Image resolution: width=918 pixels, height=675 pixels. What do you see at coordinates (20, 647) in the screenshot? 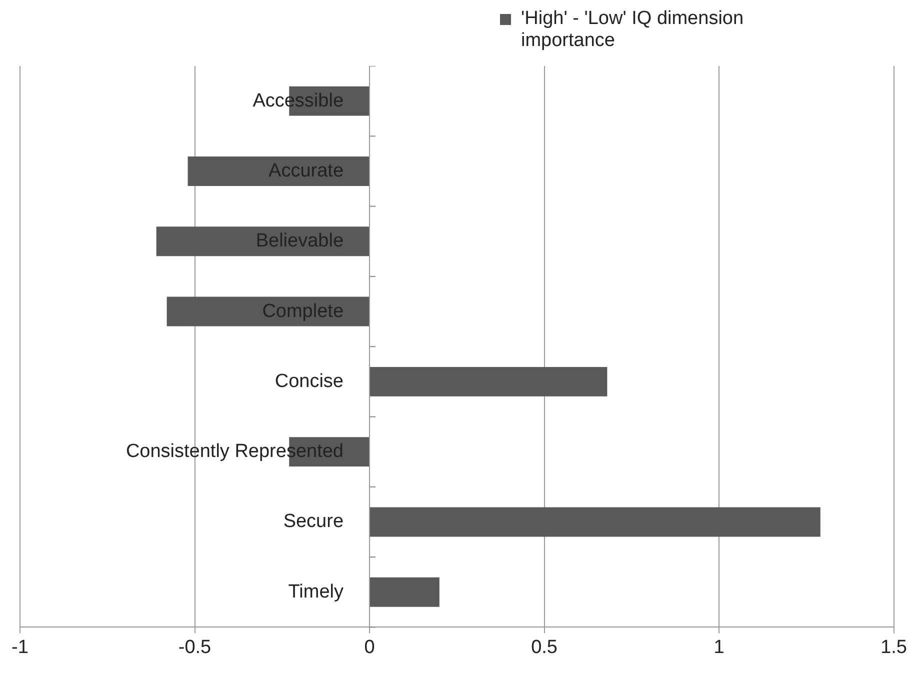
I see `x-tick-label: -1` at bounding box center [20, 647].